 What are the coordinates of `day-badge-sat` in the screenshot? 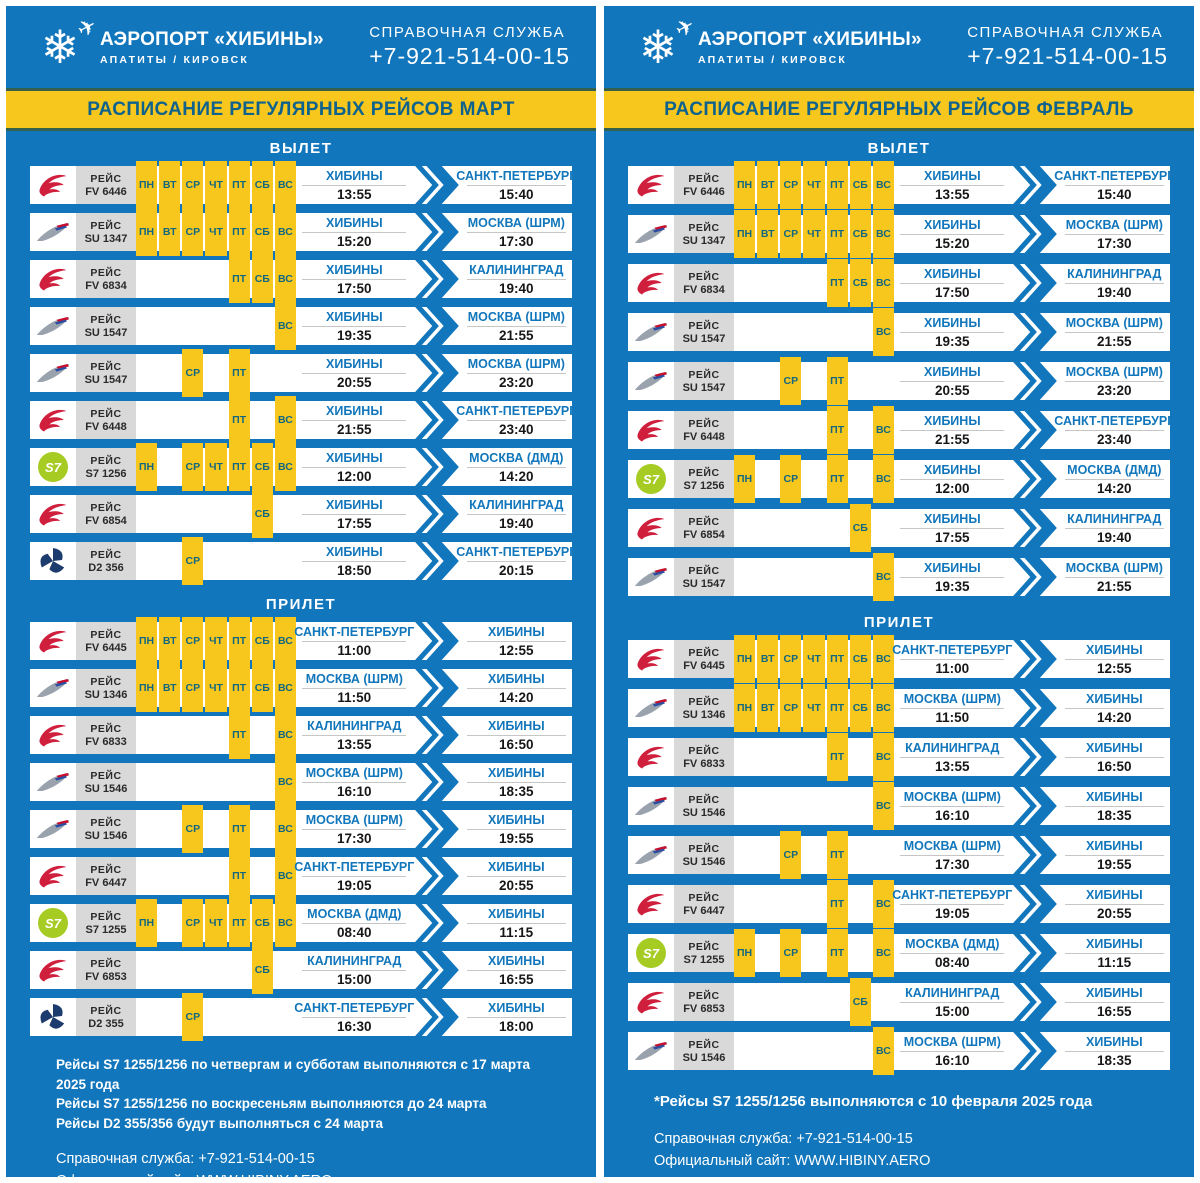 It's located at (860, 806).